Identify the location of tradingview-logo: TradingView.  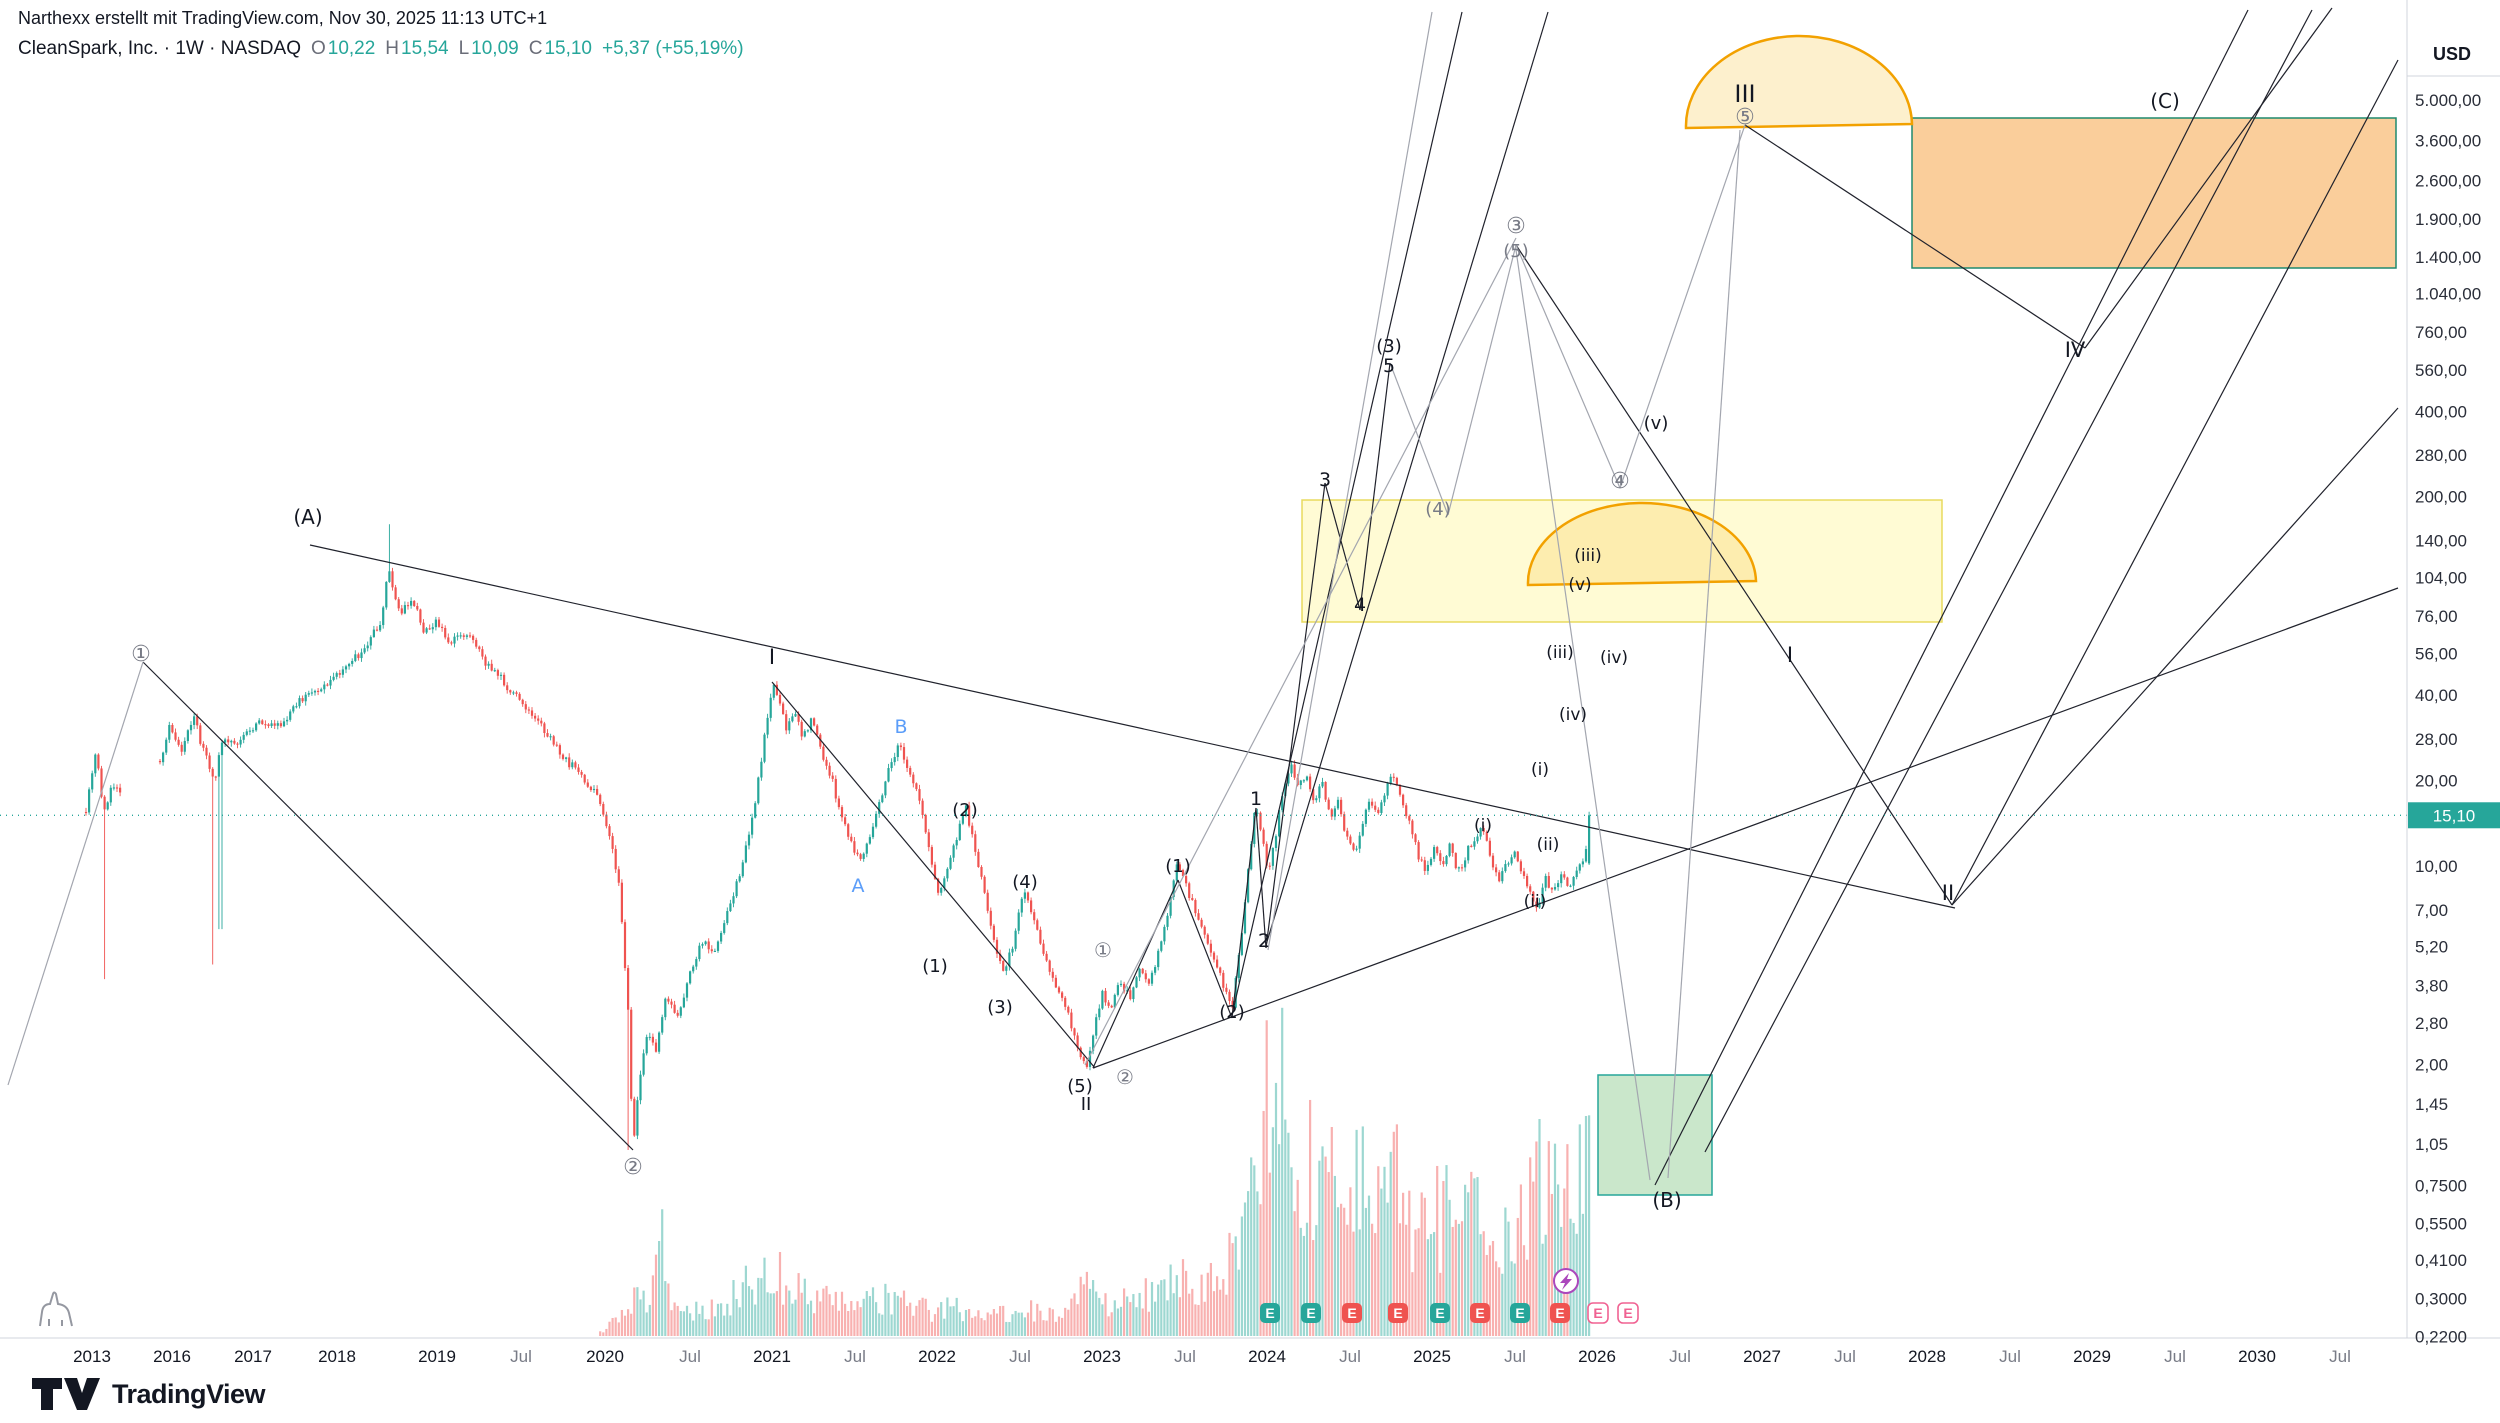
(148, 1394).